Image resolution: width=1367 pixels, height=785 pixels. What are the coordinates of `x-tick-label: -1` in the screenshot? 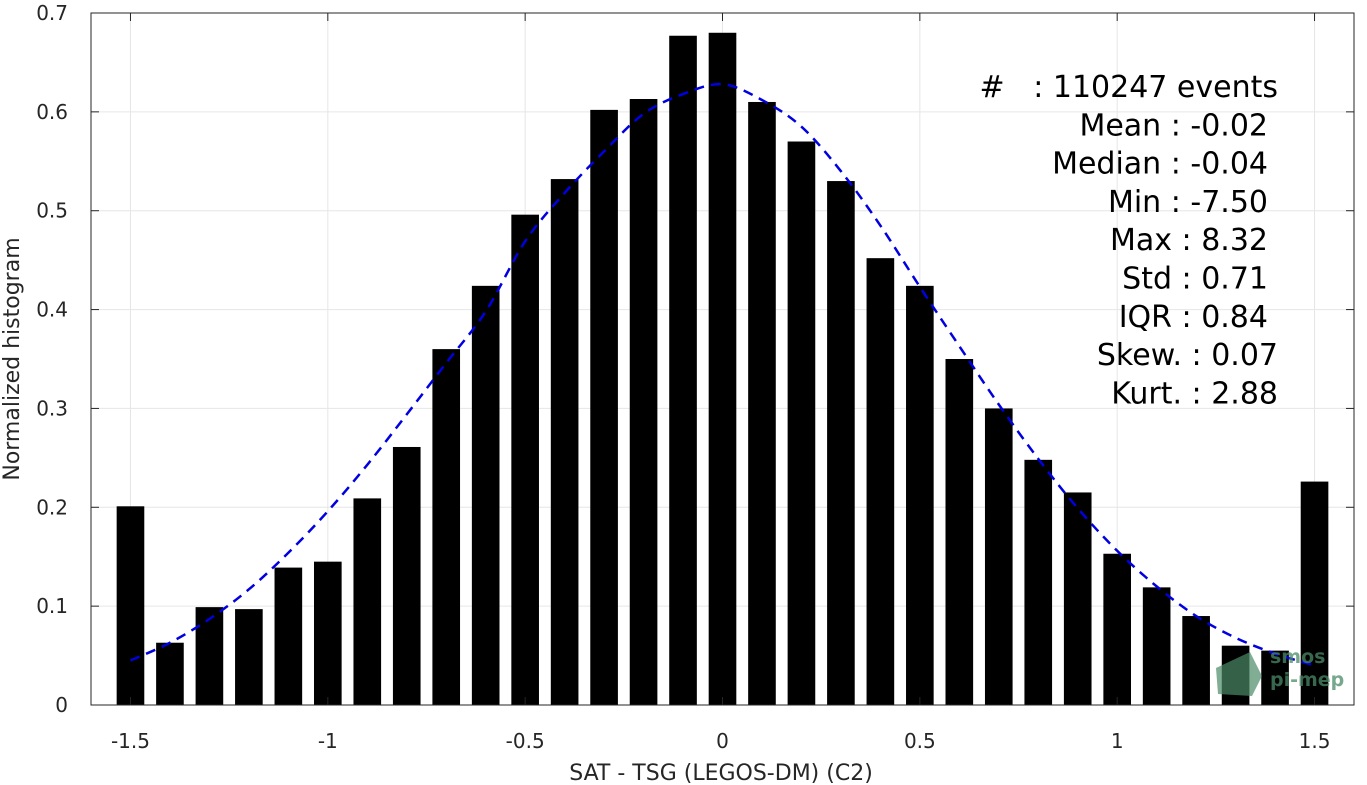 It's located at (328, 741).